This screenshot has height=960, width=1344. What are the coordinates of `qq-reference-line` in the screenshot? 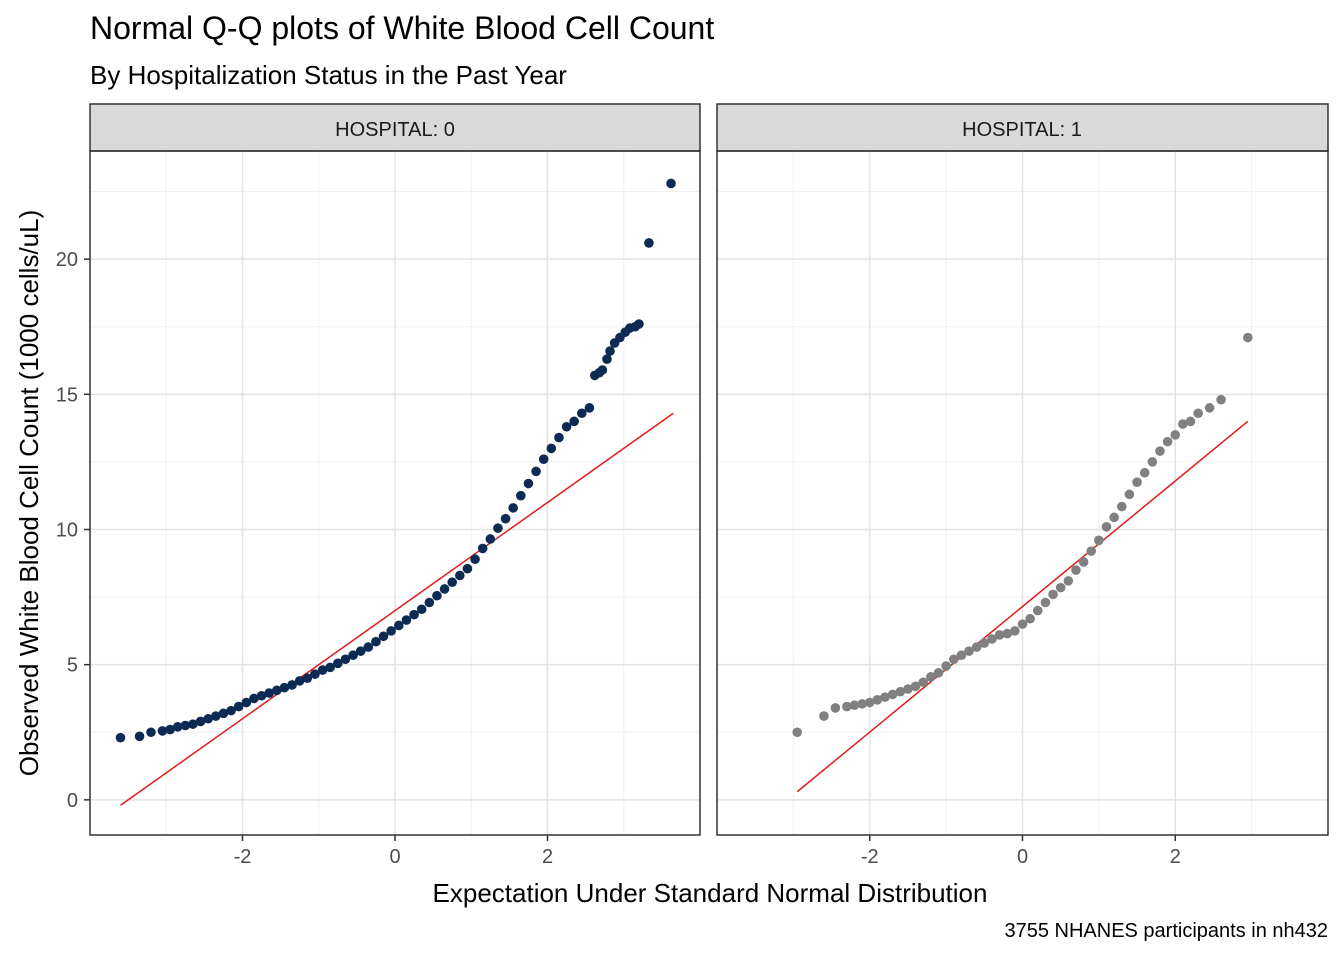 It's located at (1022, 606).